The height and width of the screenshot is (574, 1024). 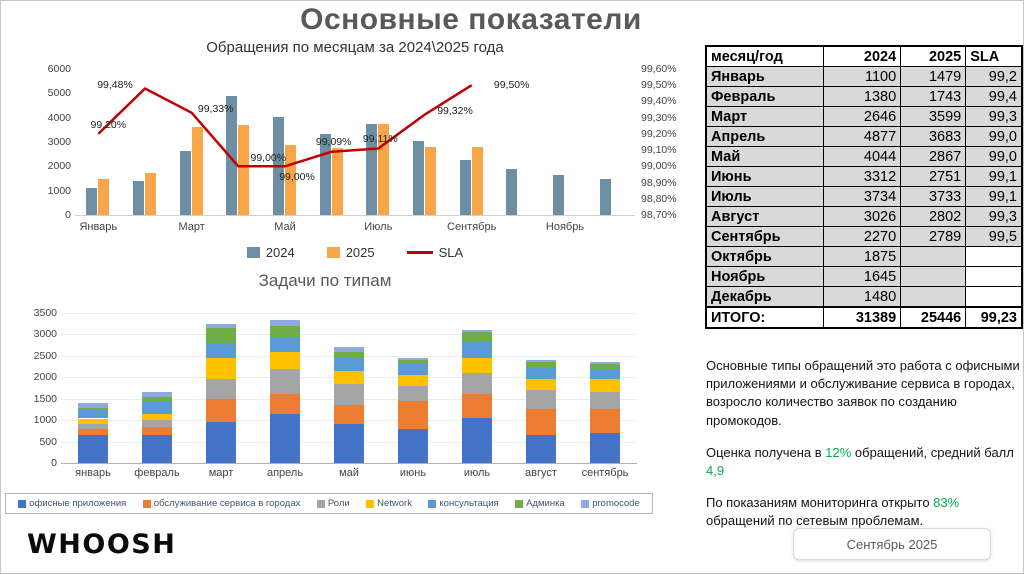 What do you see at coordinates (815, 521) in the screenshot?
I see `note-text: обращений по сетевым проблемам.` at bounding box center [815, 521].